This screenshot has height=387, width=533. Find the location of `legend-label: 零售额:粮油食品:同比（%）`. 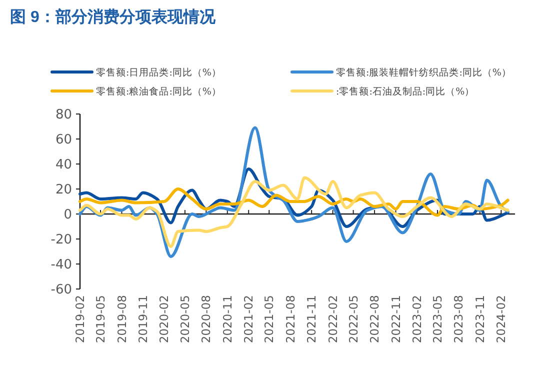

legend-label: 零售额:粮油食品:同比（%） is located at coordinates (159, 91).